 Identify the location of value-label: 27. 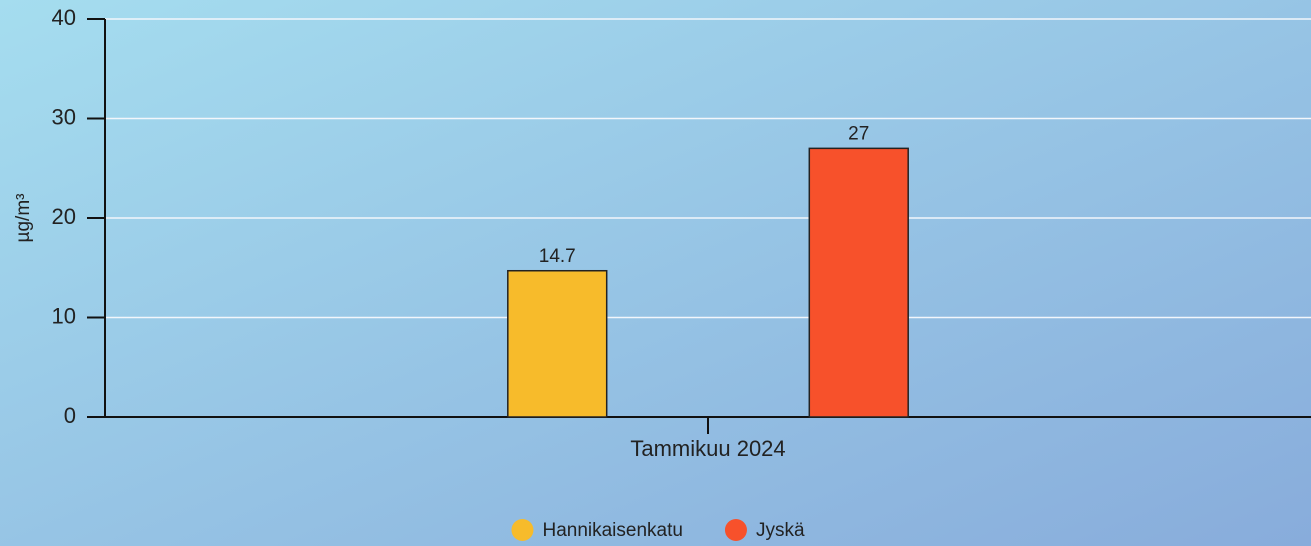
(858, 133).